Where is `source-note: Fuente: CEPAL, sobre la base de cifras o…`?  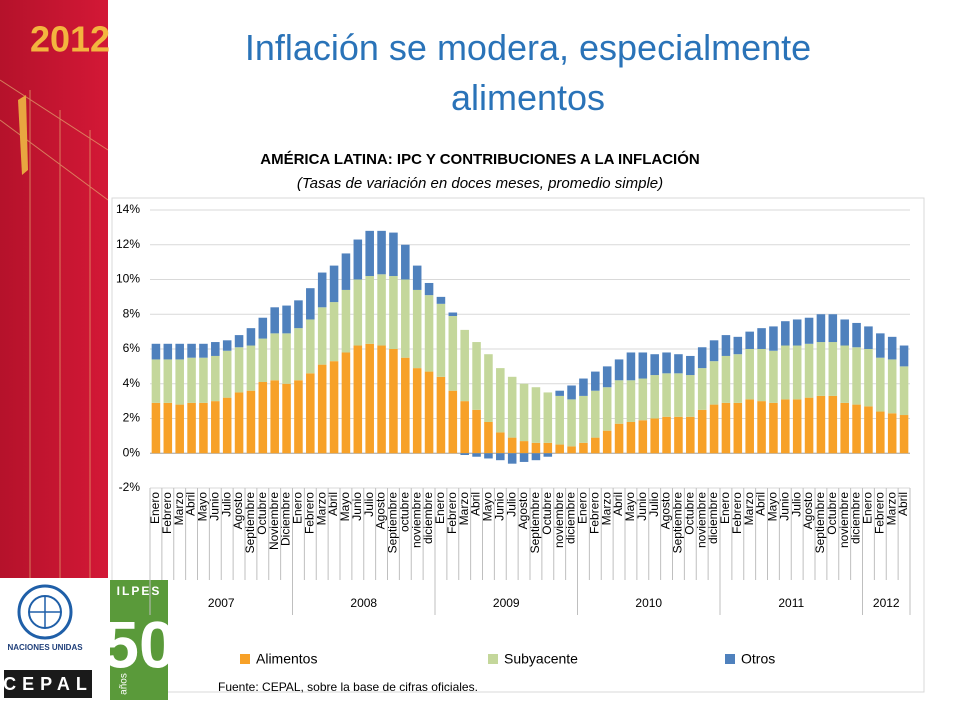
source-note: Fuente: CEPAL, sobre la base de cifras o… is located at coordinates (348, 687).